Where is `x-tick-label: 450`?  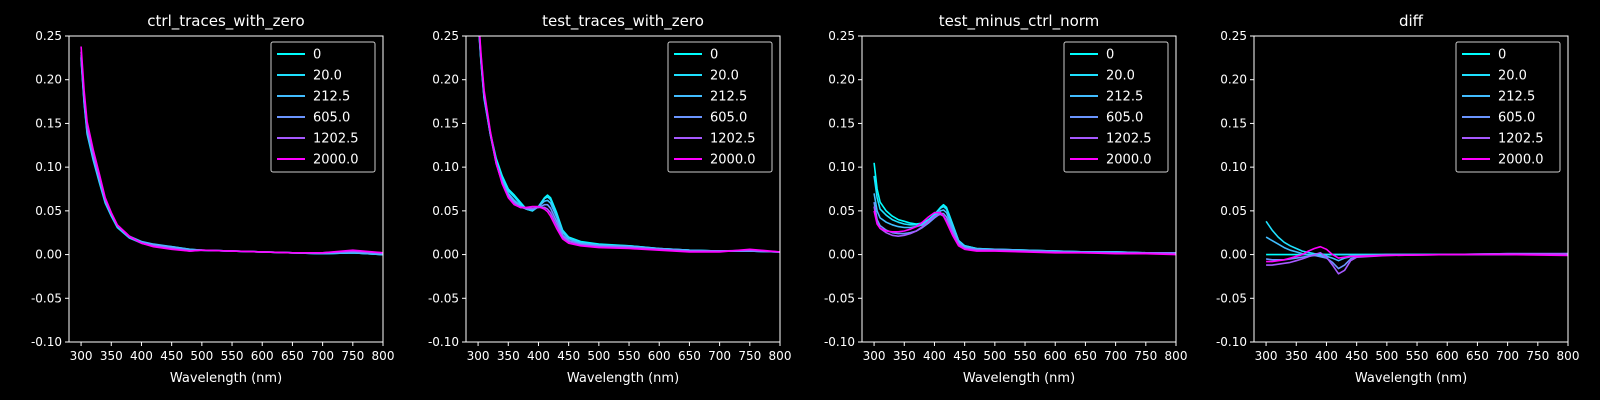 x-tick-label: 450 is located at coordinates (171, 356).